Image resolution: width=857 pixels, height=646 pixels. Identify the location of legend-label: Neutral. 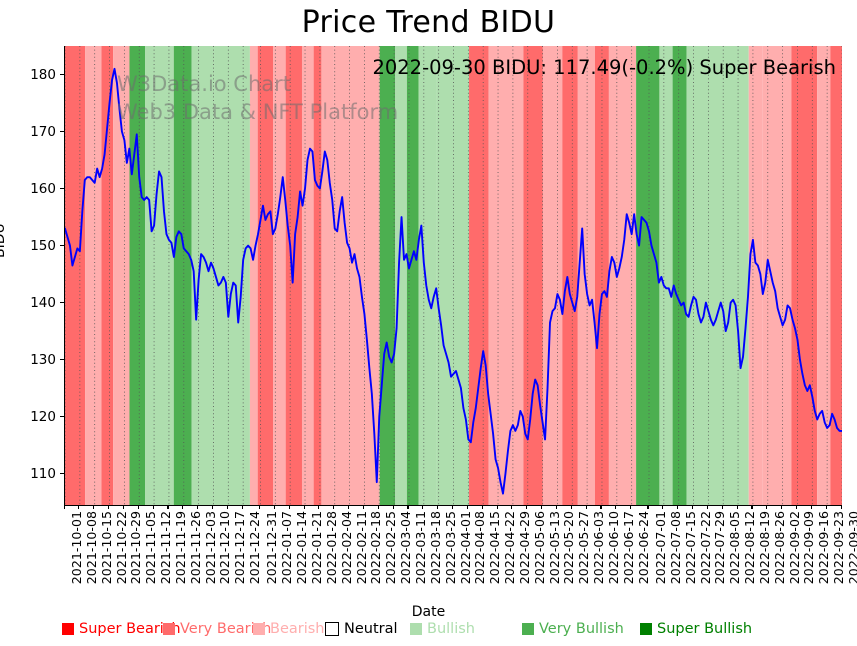
(371, 629).